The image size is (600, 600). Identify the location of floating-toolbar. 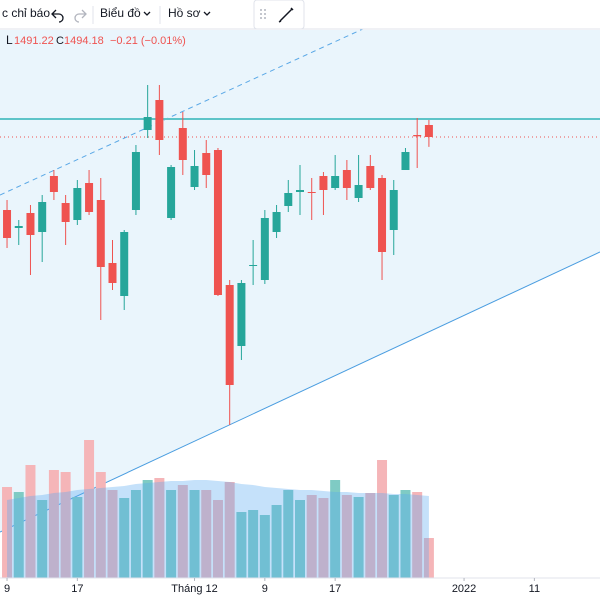
(279, 15).